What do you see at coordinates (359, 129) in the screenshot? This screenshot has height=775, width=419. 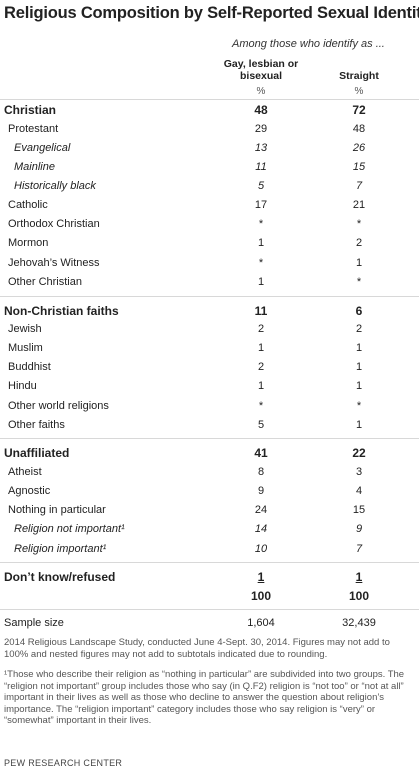 I see `value-straight: 48` at bounding box center [359, 129].